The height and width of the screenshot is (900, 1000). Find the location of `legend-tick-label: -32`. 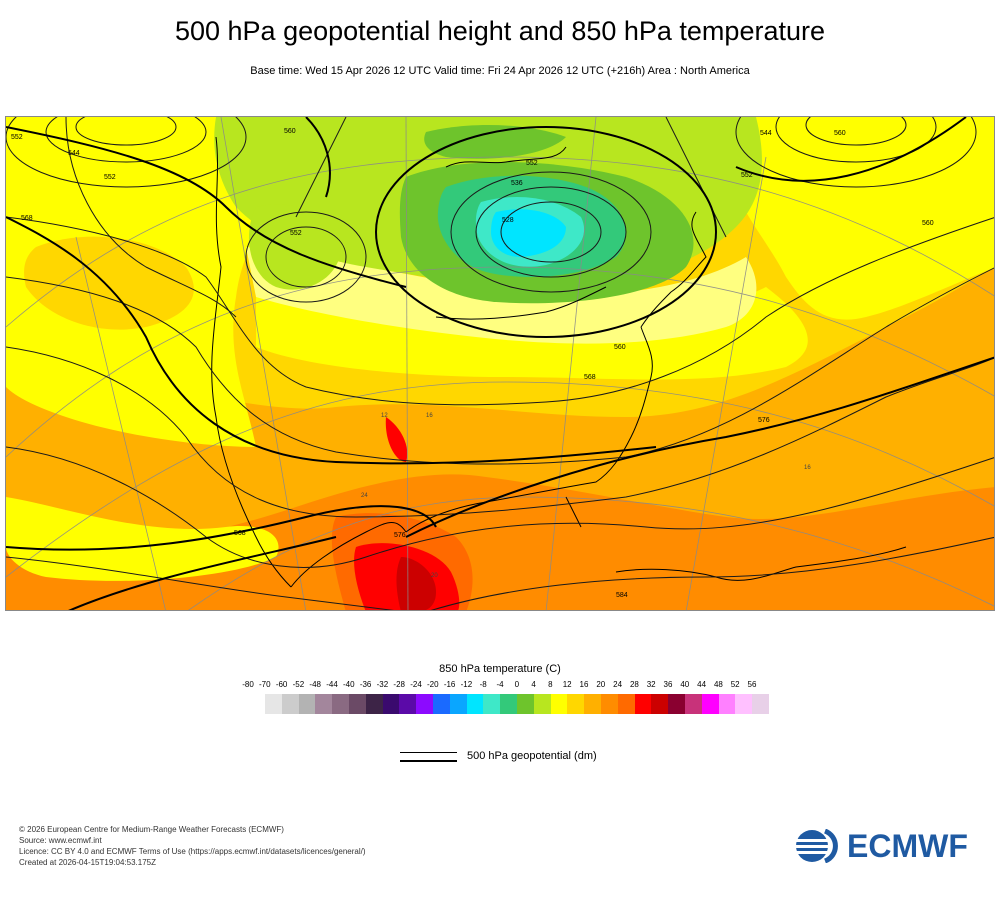

legend-tick-label: -32 is located at coordinates (382, 684).